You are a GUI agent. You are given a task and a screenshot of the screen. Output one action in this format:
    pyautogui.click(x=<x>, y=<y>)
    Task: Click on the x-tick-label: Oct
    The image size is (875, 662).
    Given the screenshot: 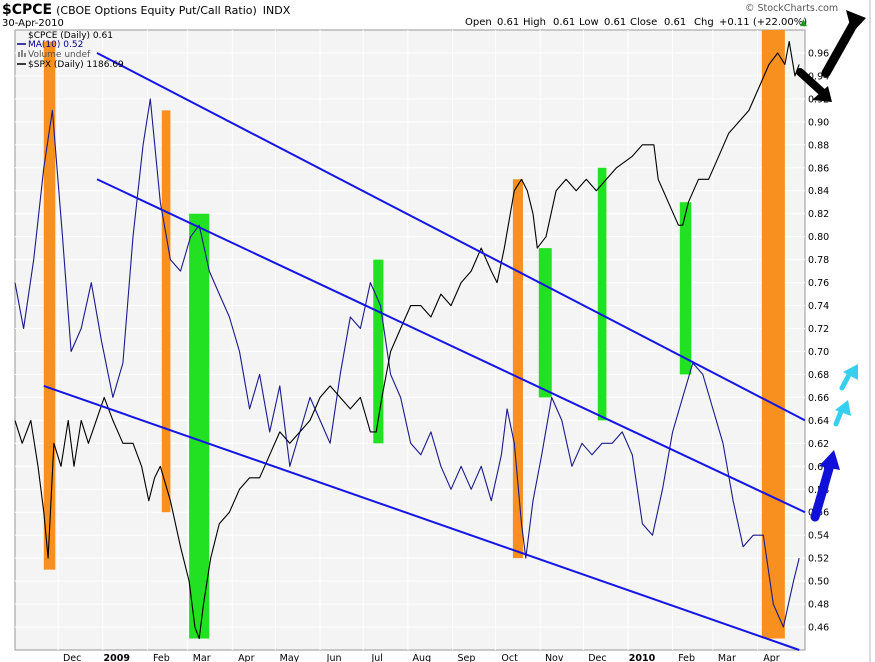 What is the action you would take?
    pyautogui.click(x=509, y=657)
    